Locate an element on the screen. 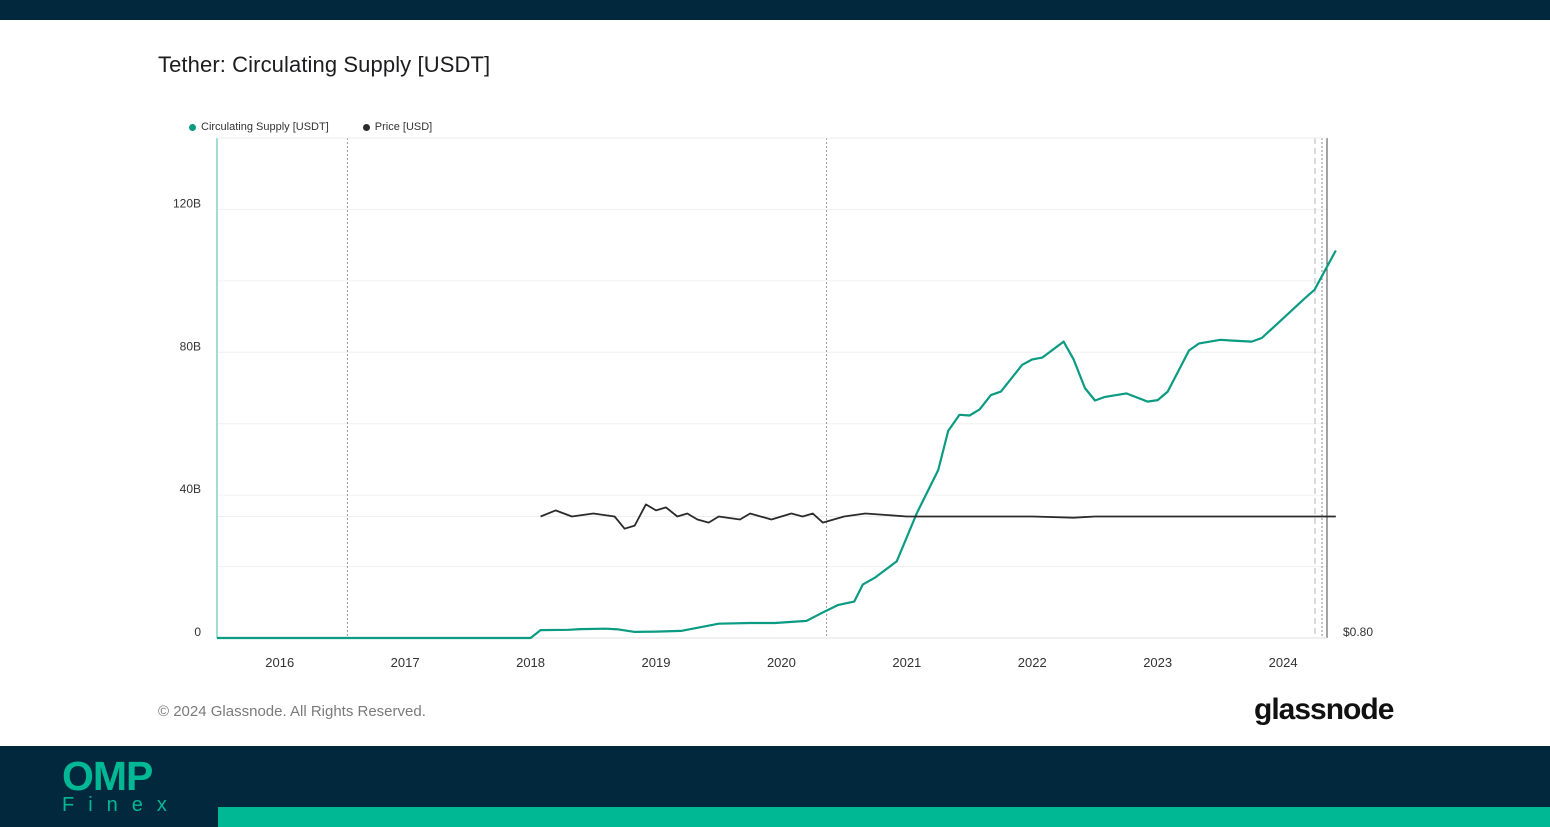 The image size is (1550, 827). chart-title: Tether: Circulating Supply [USDT] is located at coordinates (324, 64).